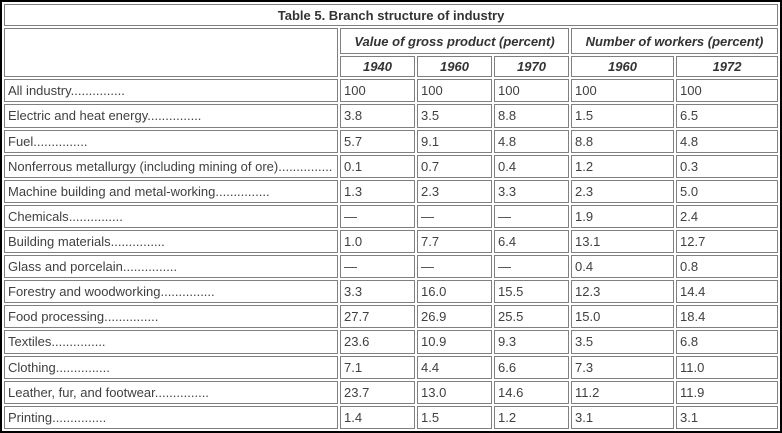 Image resolution: width=782 pixels, height=433 pixels. What do you see at coordinates (377, 392) in the screenshot?
I see `cell-value: 23.7` at bounding box center [377, 392].